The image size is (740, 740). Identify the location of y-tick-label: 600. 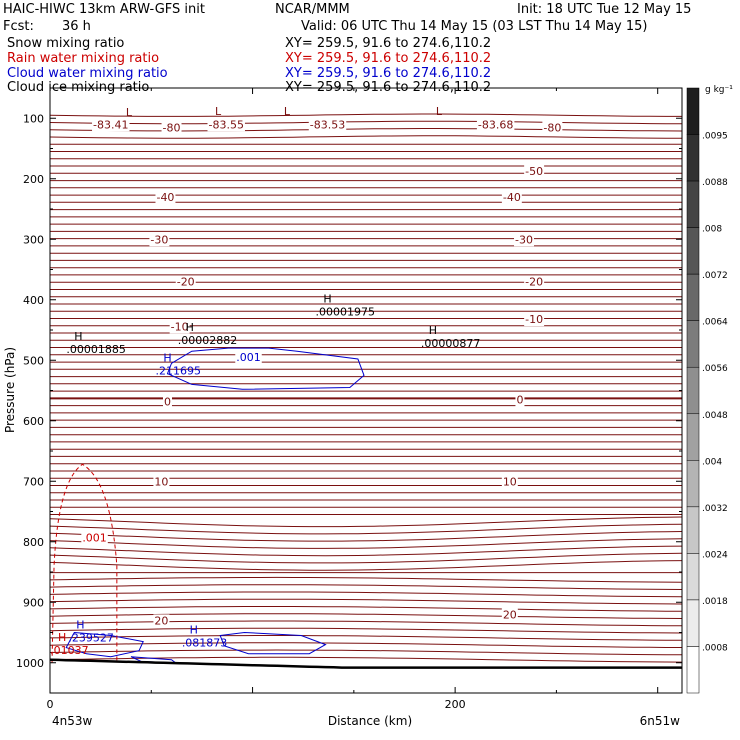
(33, 421).